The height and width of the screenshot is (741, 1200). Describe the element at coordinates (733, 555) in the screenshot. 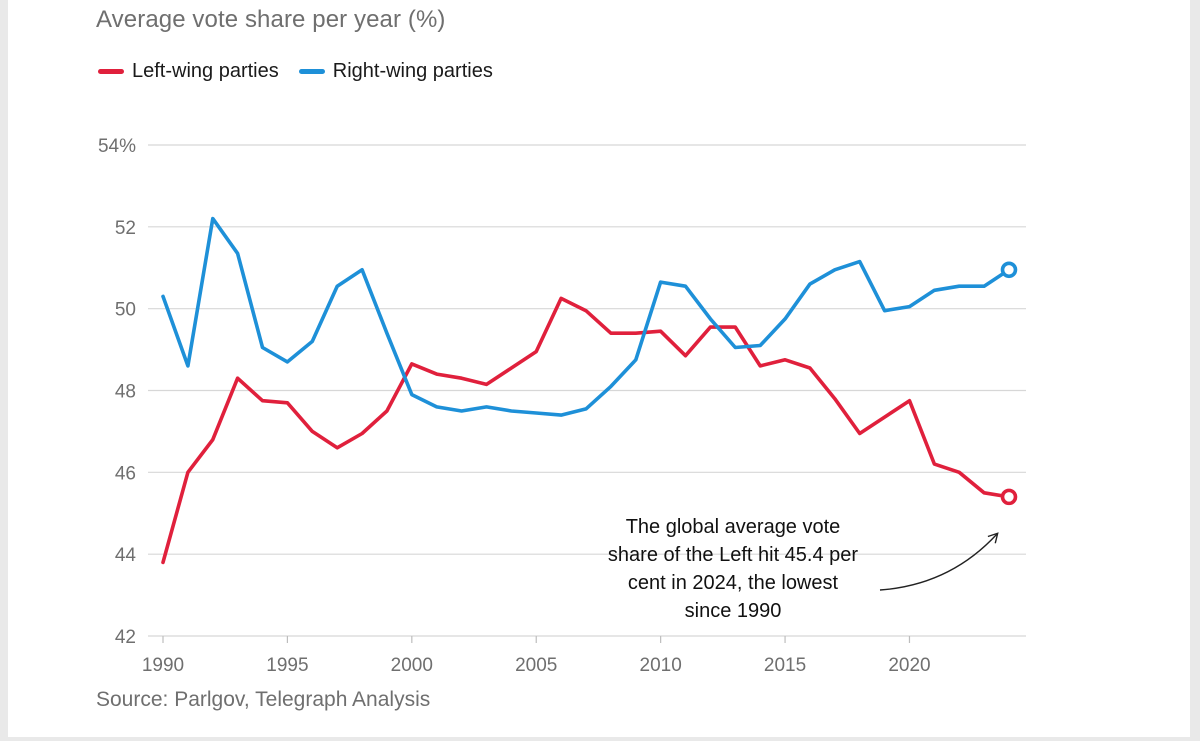

I see `annotation-text-line: share of the Left hit 45.4 per` at that location.